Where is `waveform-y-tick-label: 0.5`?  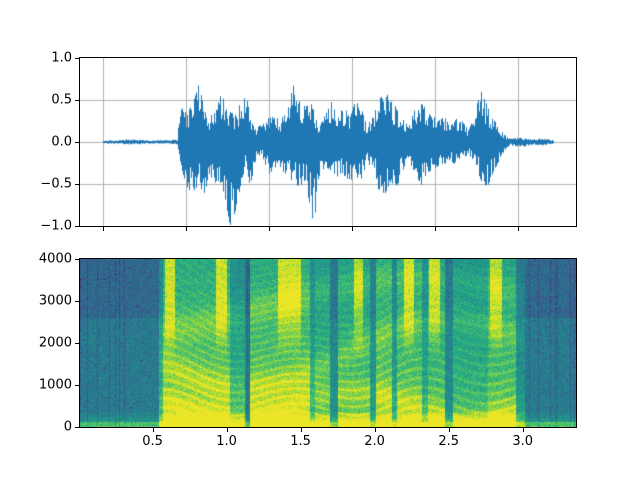 waveform-y-tick-label: 0.5 is located at coordinates (61, 100).